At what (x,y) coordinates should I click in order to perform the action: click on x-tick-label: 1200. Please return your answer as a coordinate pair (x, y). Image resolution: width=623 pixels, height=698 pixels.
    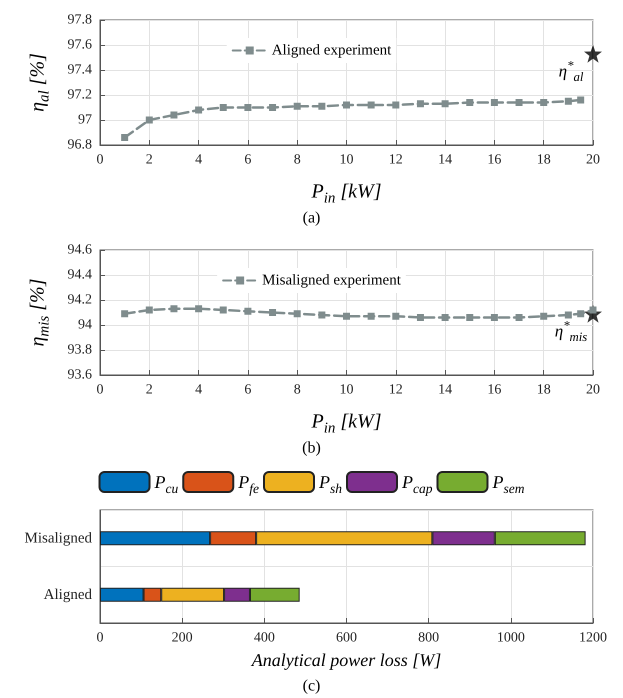
    Looking at the image, I should click on (593, 638).